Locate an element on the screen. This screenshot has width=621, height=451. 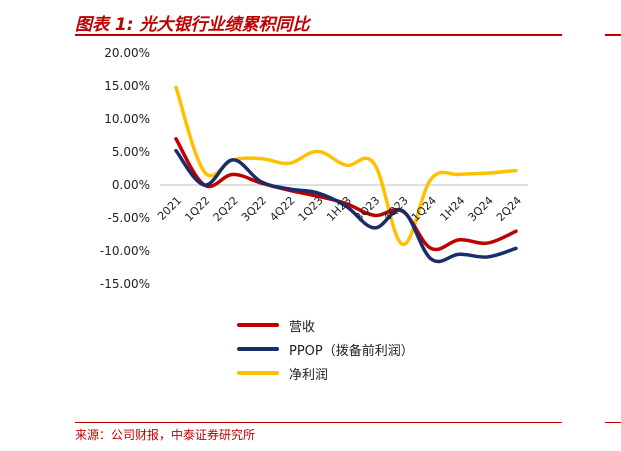
title-rule-right is located at coordinates (613, 35).